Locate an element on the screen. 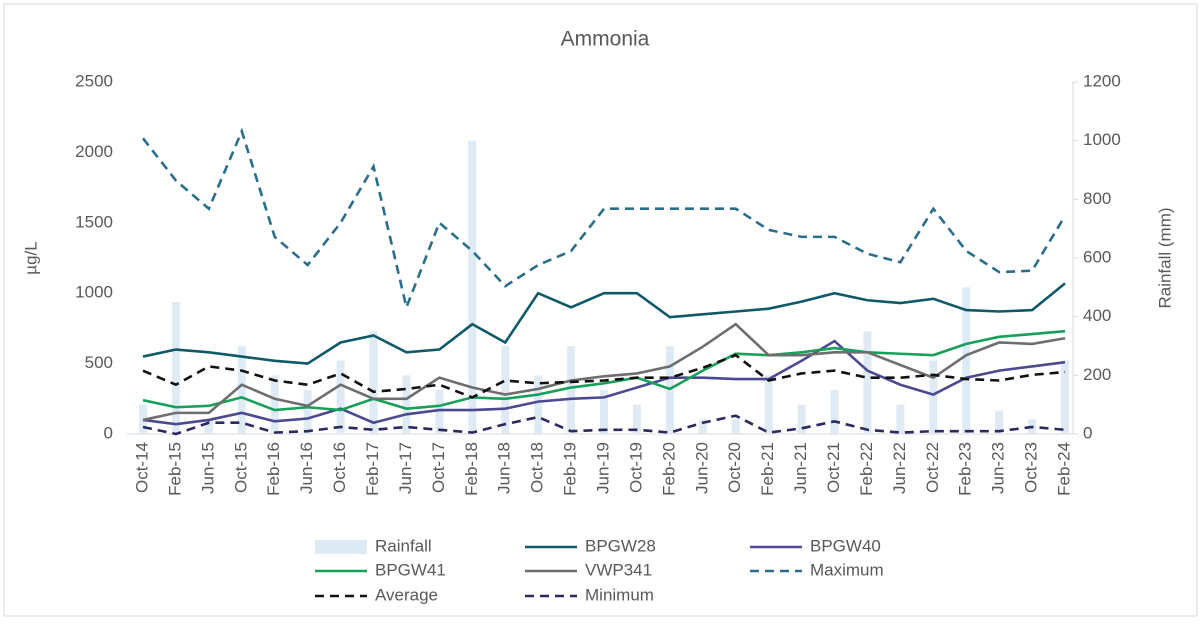 This screenshot has height=626, width=1202. x-tick-label: Oct-14 is located at coordinates (141, 467).